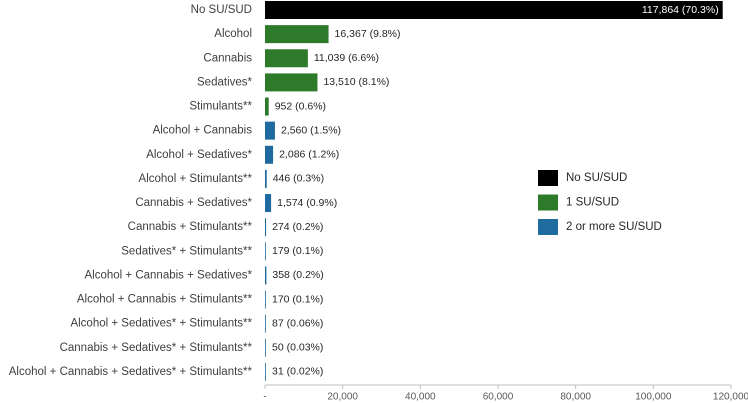 Image resolution: width=748 pixels, height=403 pixels. What do you see at coordinates (730, 397) in the screenshot?
I see `x-tick-label: 120,000` at bounding box center [730, 397].